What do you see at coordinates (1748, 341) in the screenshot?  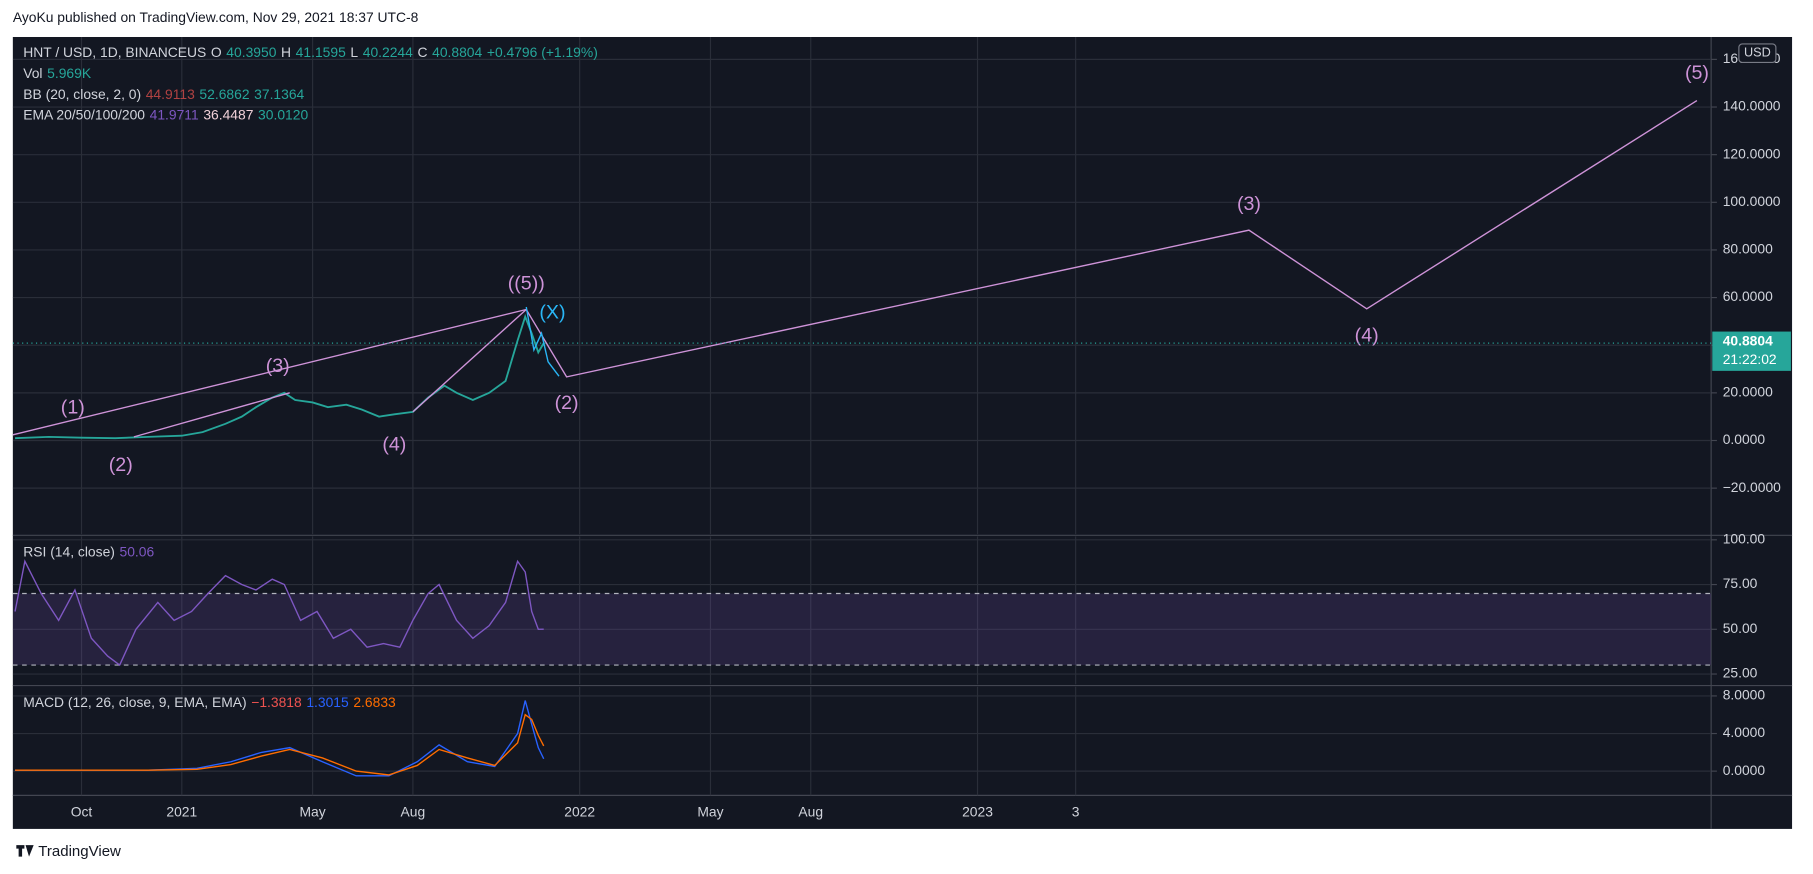 I see `last-price-label: 40.8804` at bounding box center [1748, 341].